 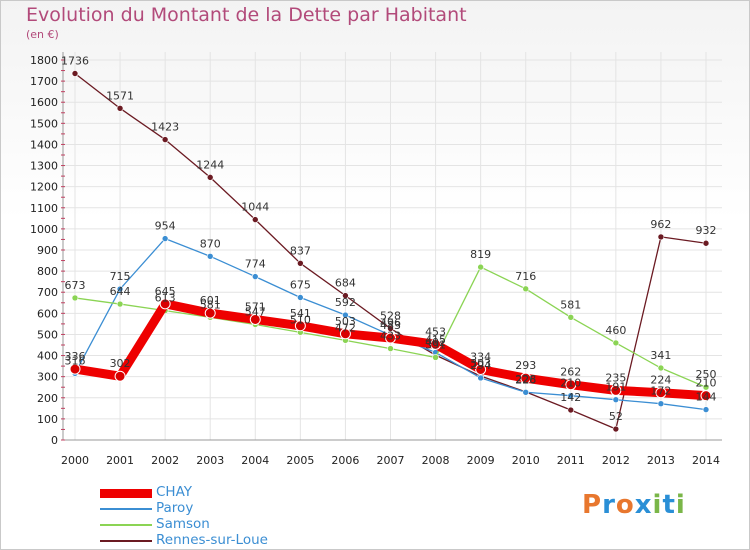 I want to click on data-label: 402, so click(x=435, y=342).